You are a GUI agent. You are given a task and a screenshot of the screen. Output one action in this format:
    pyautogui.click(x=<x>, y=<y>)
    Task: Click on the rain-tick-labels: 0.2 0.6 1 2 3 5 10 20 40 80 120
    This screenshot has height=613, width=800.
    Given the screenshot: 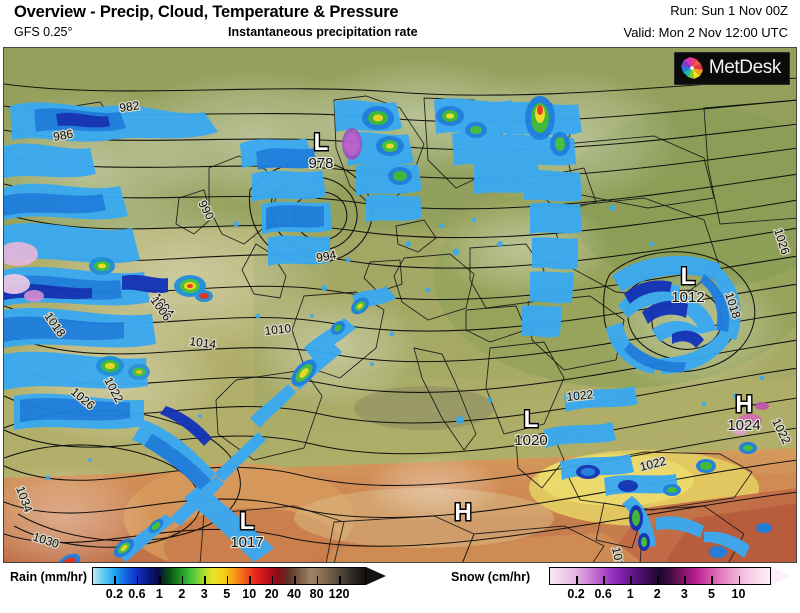 What is the action you would take?
    pyautogui.click(x=239, y=595)
    